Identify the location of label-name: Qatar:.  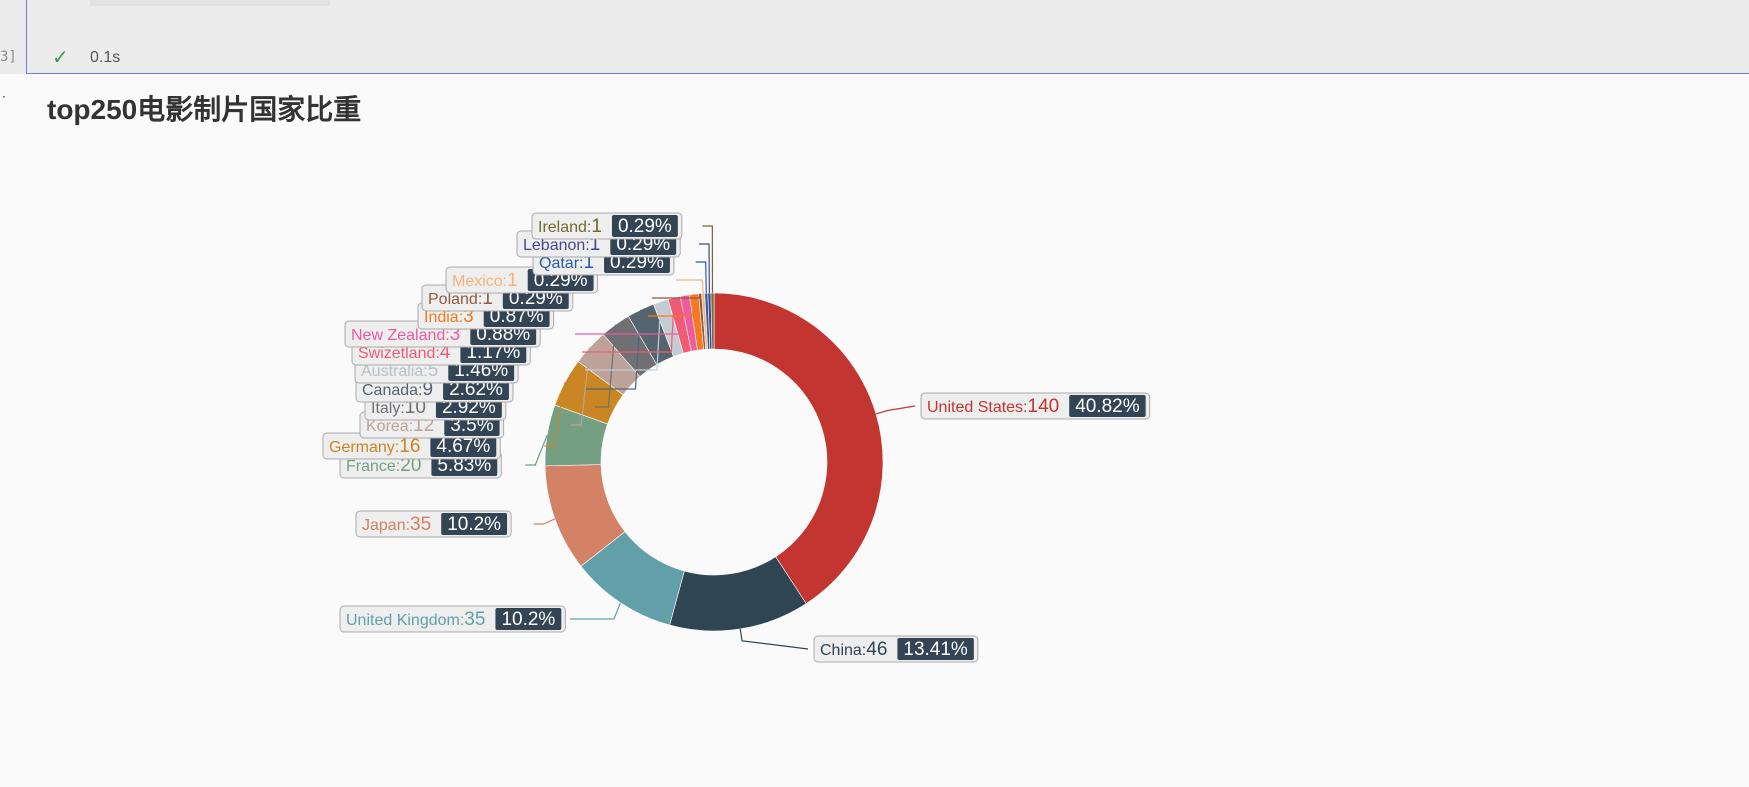
(561, 263).